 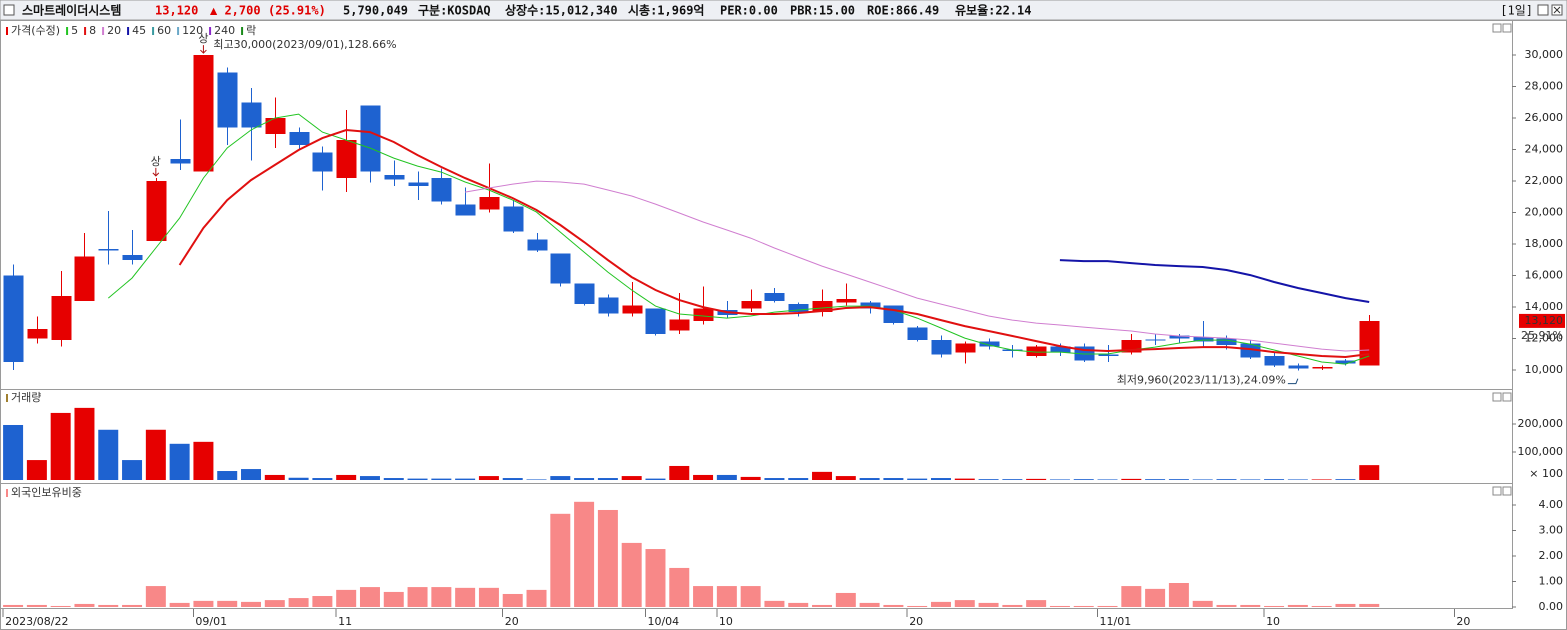 What do you see at coordinates (176, 11) in the screenshot?
I see `price: 13,120` at bounding box center [176, 11].